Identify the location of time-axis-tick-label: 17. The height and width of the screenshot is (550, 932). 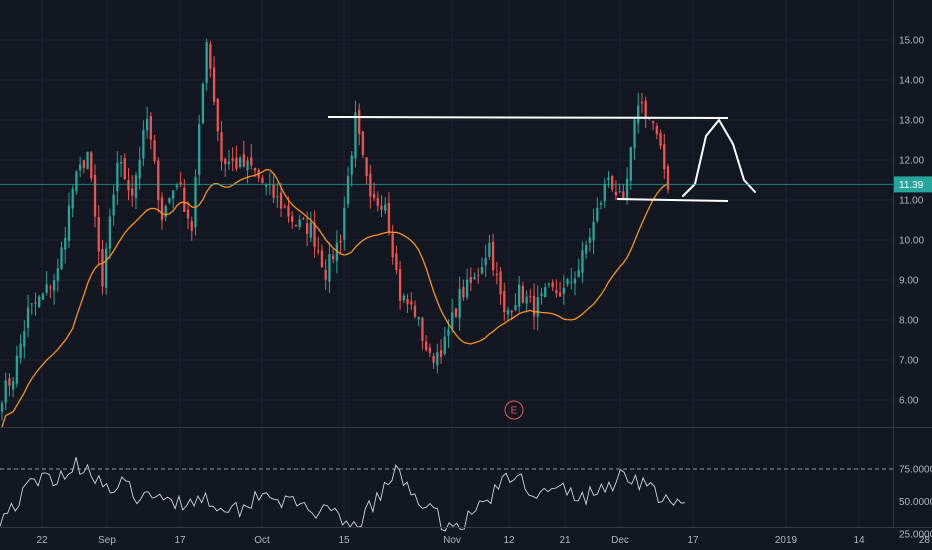
(693, 540).